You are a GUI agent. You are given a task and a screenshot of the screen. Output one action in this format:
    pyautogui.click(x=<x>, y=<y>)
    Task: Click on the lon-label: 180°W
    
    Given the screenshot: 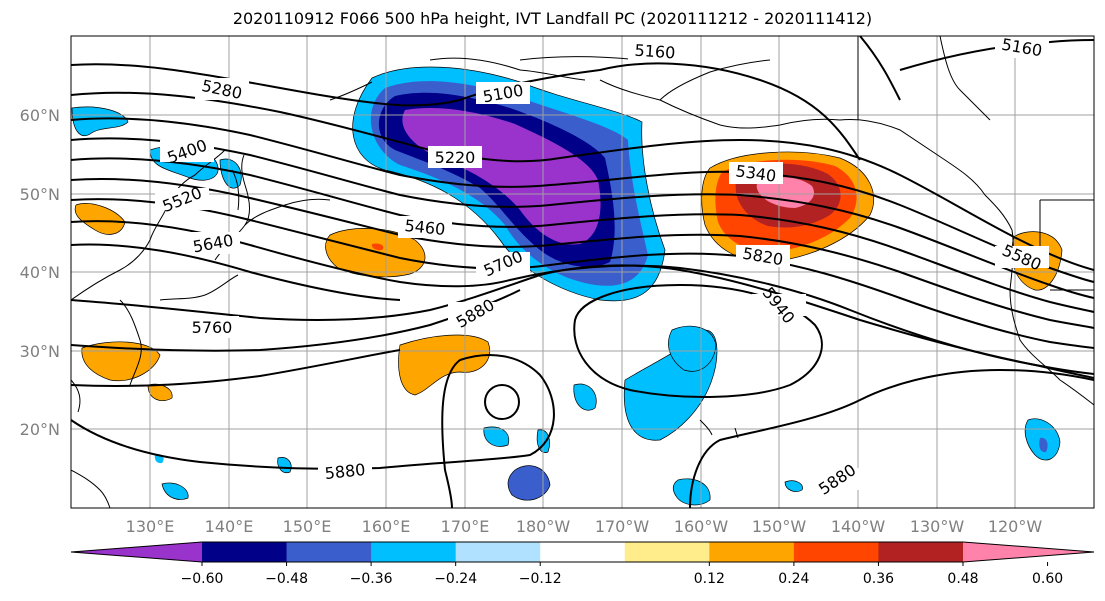 What is the action you would take?
    pyautogui.click(x=543, y=526)
    